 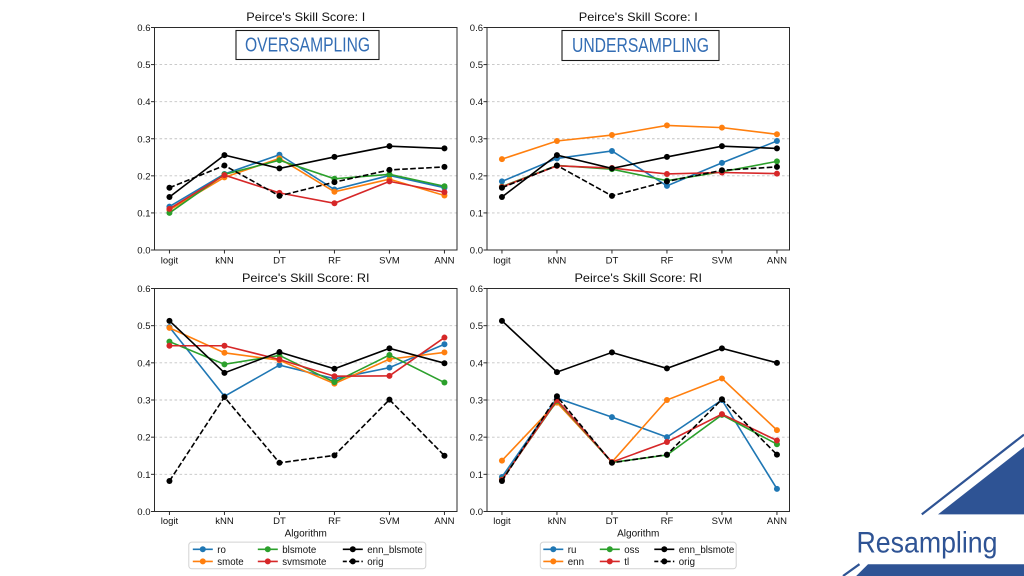 I want to click on svg-text: oss, so click(x=631, y=550).